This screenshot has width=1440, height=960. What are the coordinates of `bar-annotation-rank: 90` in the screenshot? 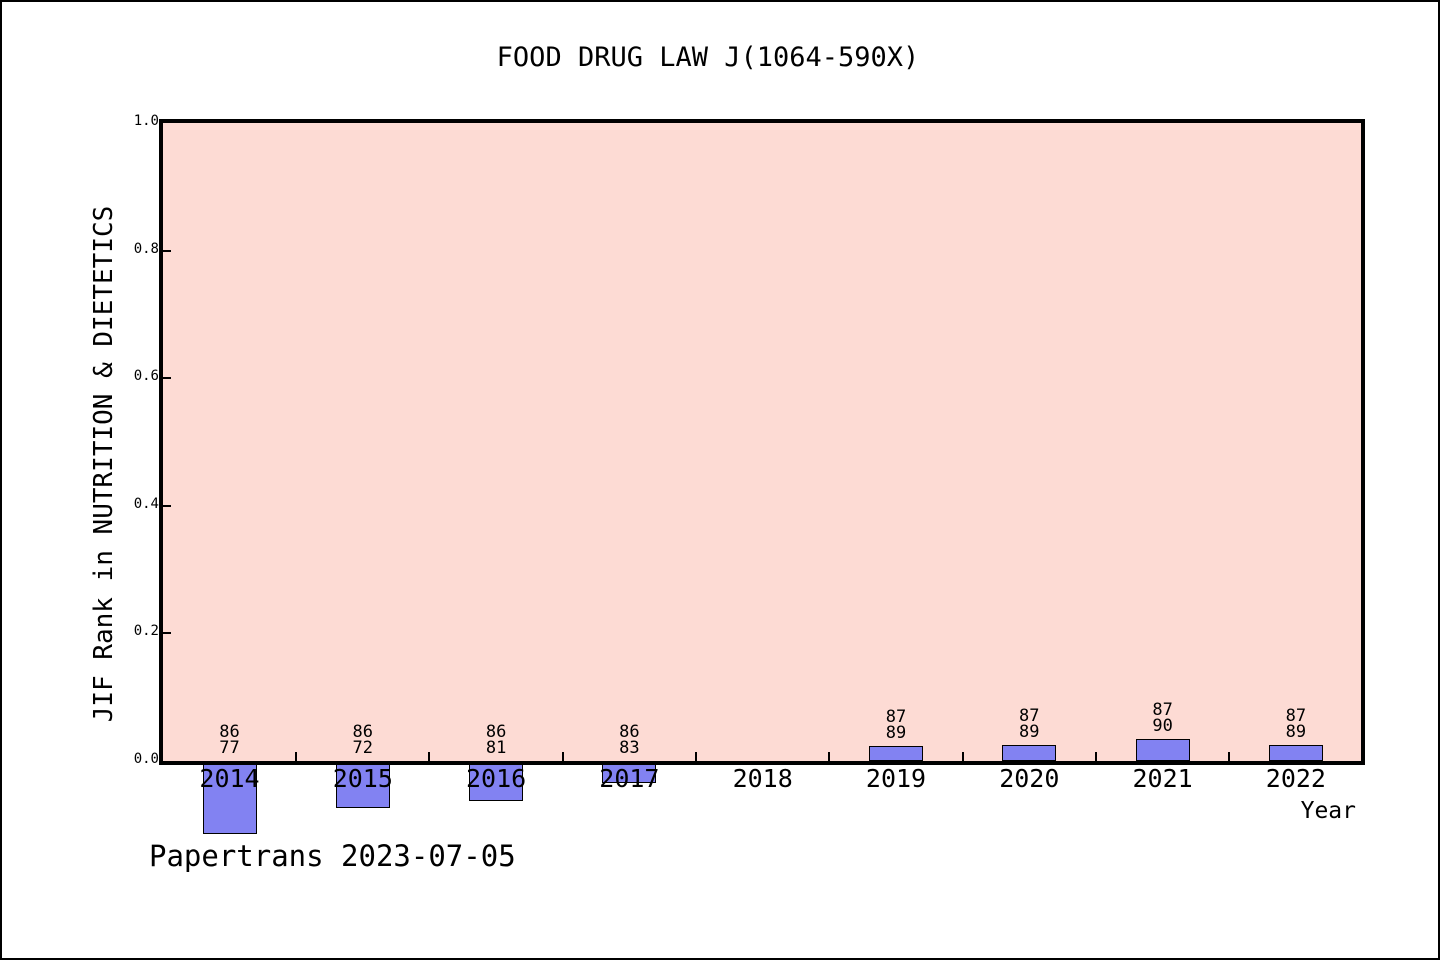 It's located at (1162, 726).